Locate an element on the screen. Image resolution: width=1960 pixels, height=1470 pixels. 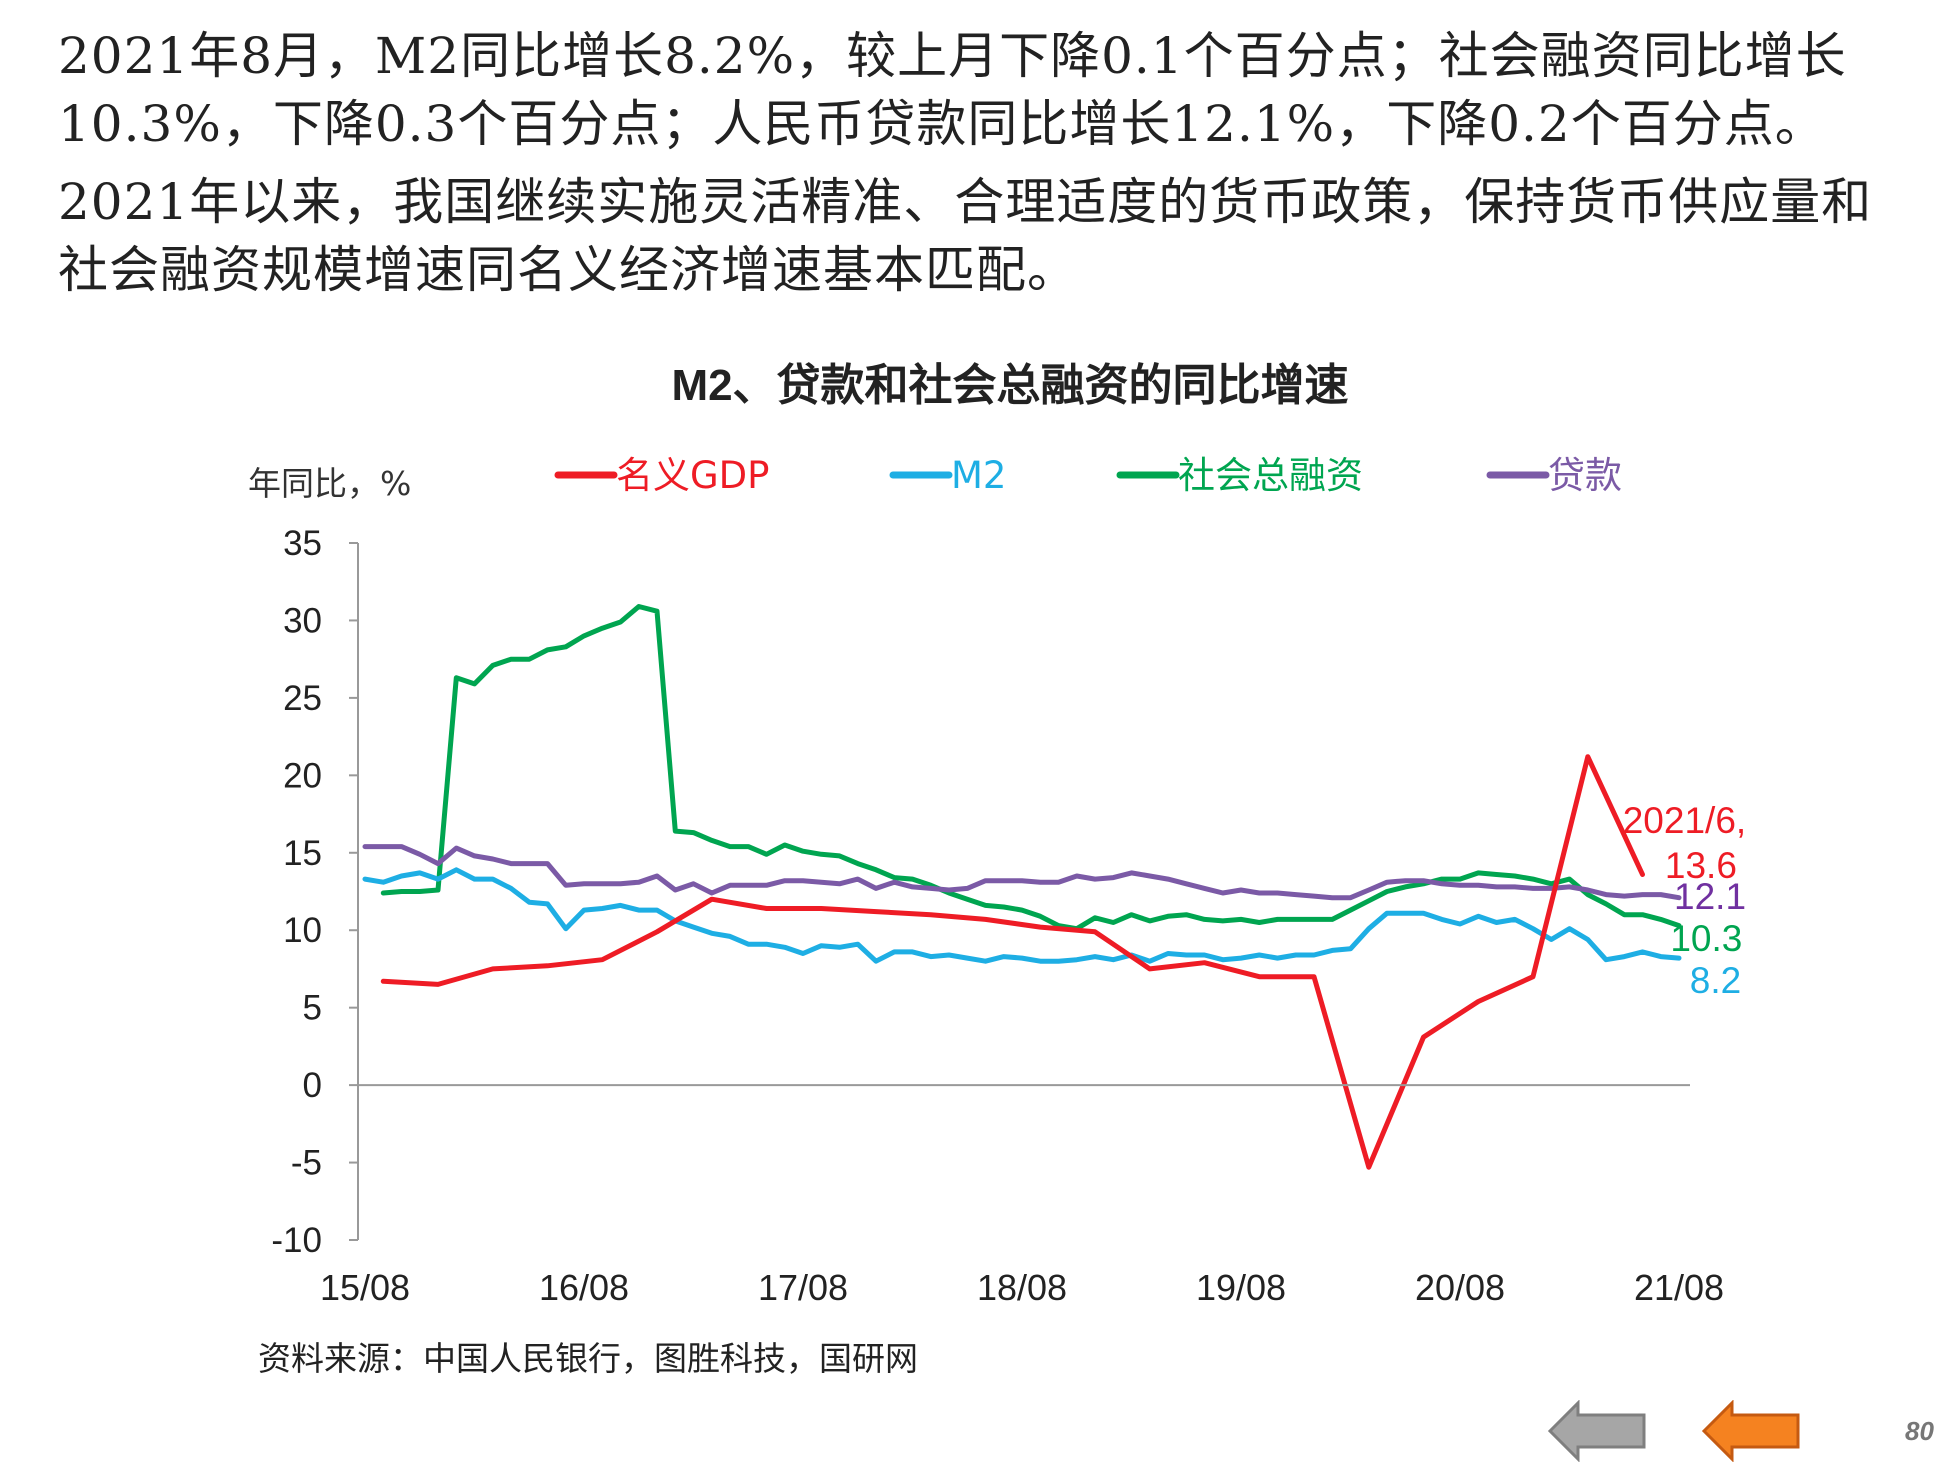
legend-label: 名义GDP is located at coordinates (692, 475).